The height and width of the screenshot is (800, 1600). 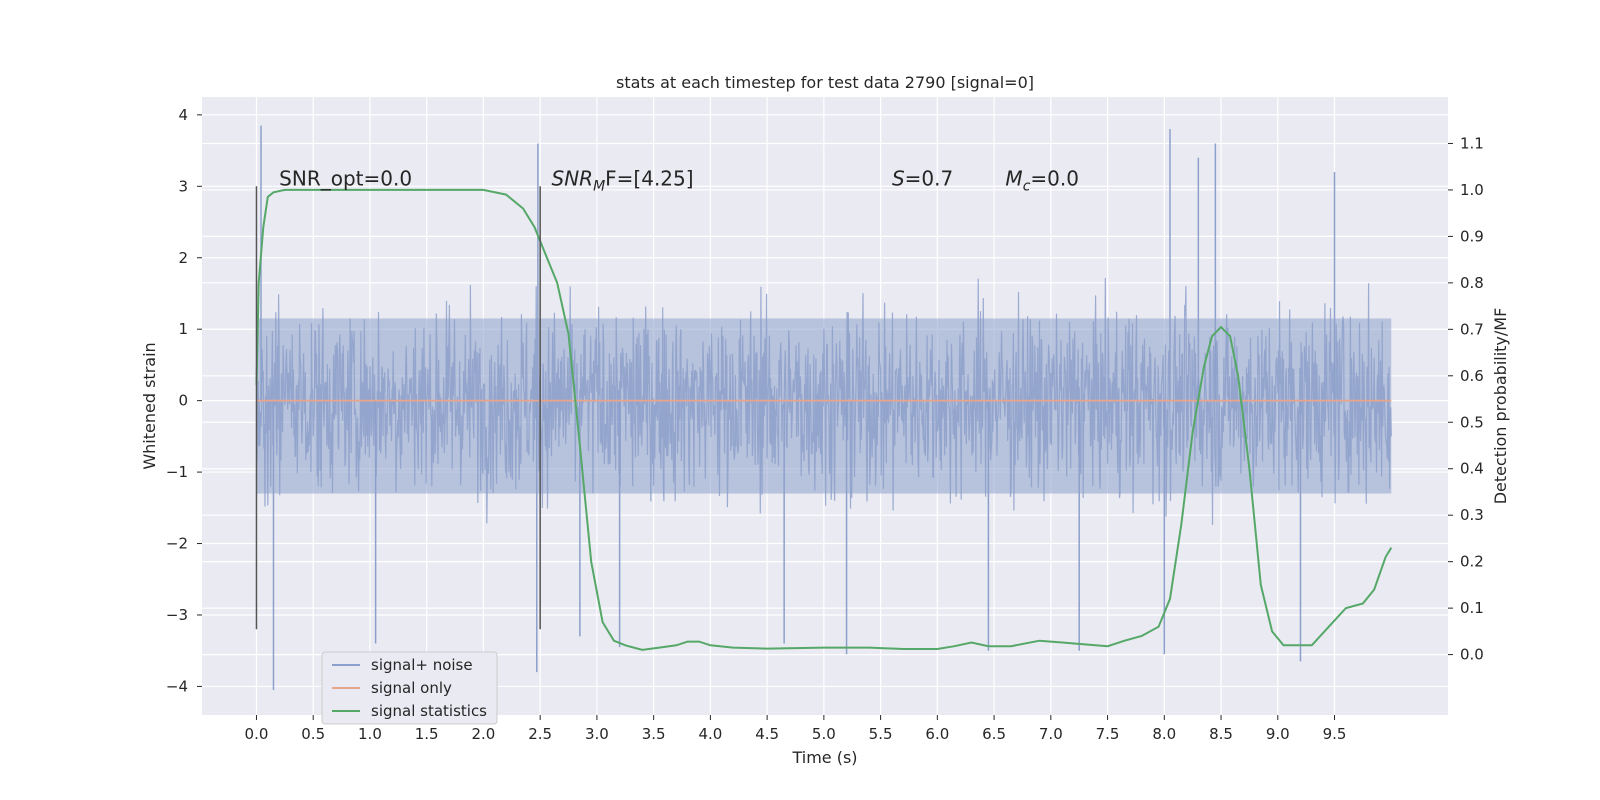 I want to click on y-tick-label: −1, so click(x=177, y=472).